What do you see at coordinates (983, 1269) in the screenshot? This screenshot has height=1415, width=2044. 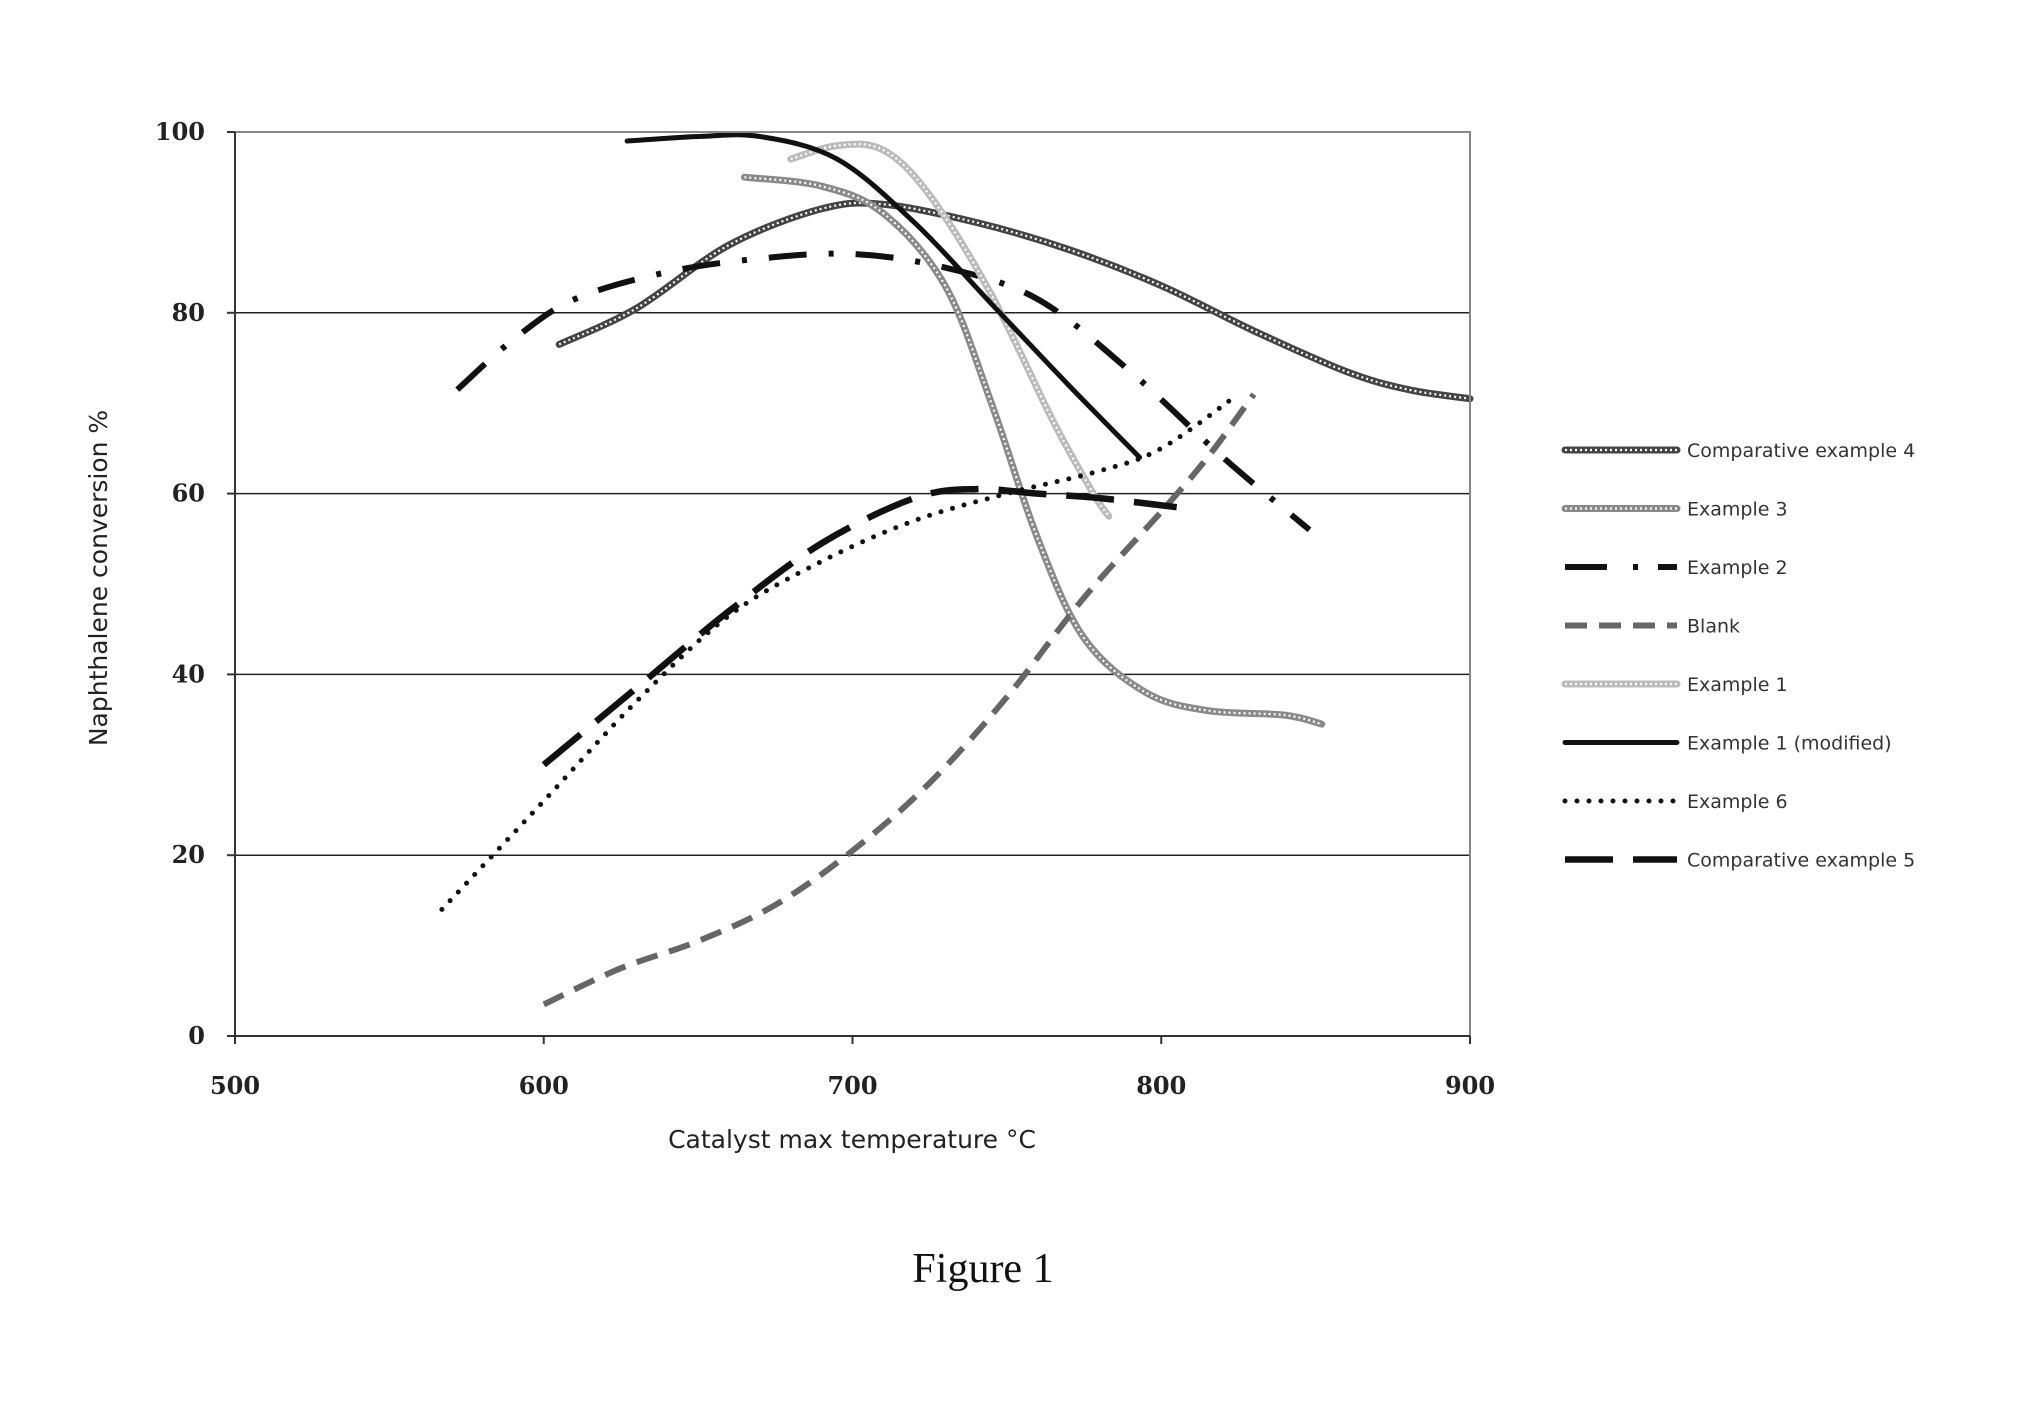 I see `figure-caption: Figure 1` at bounding box center [983, 1269].